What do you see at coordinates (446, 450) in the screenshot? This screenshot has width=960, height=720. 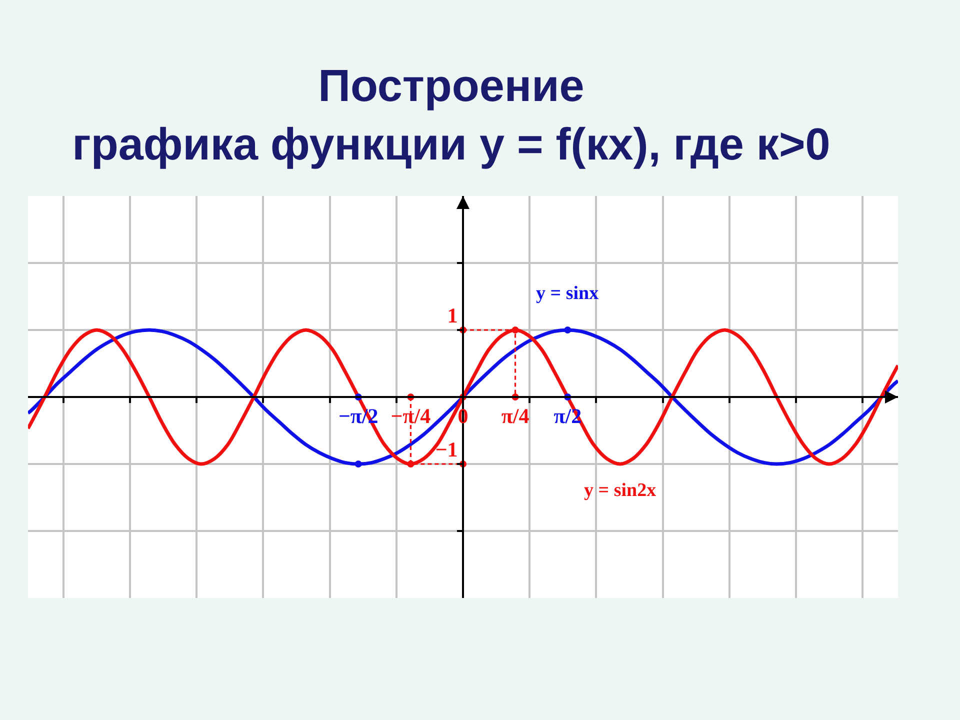 I see `y-tick-label: −1` at bounding box center [446, 450].